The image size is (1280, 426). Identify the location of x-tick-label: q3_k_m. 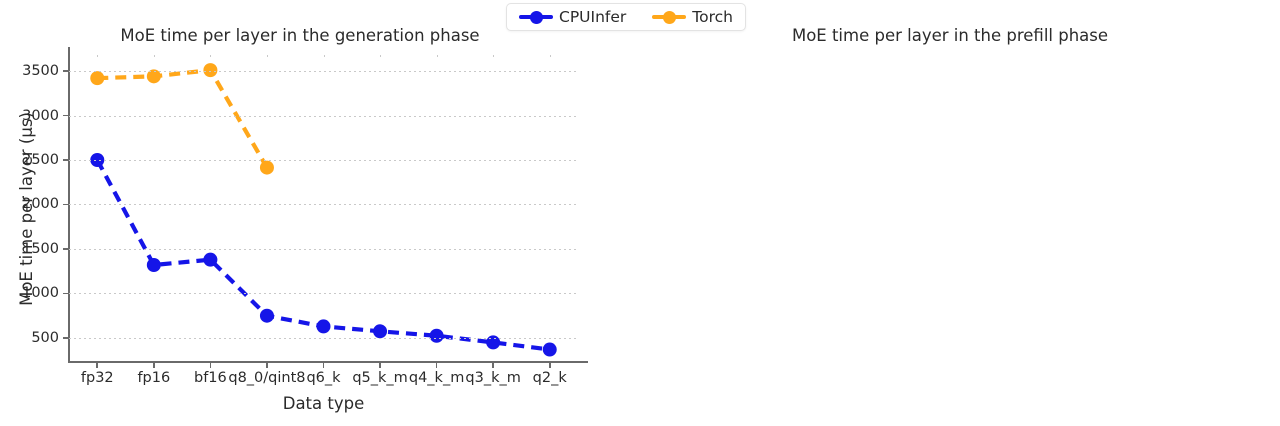
(493, 378).